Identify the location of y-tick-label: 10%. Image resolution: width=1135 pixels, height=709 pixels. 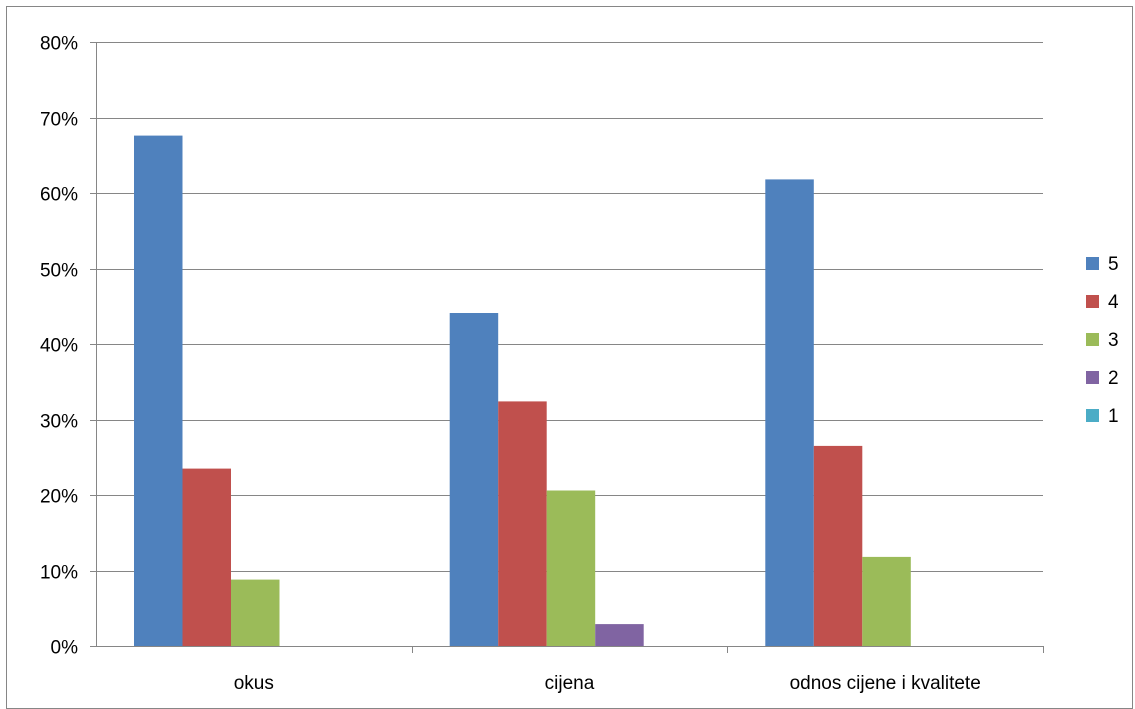
(59, 573).